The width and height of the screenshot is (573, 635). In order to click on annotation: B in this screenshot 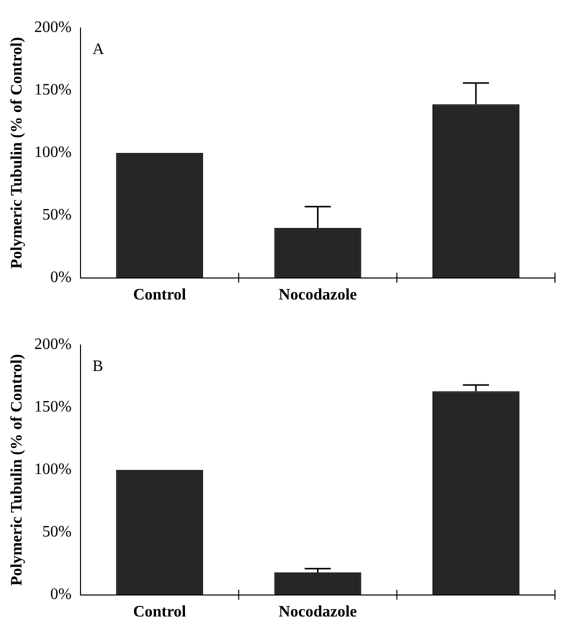, I will do `click(98, 367)`.